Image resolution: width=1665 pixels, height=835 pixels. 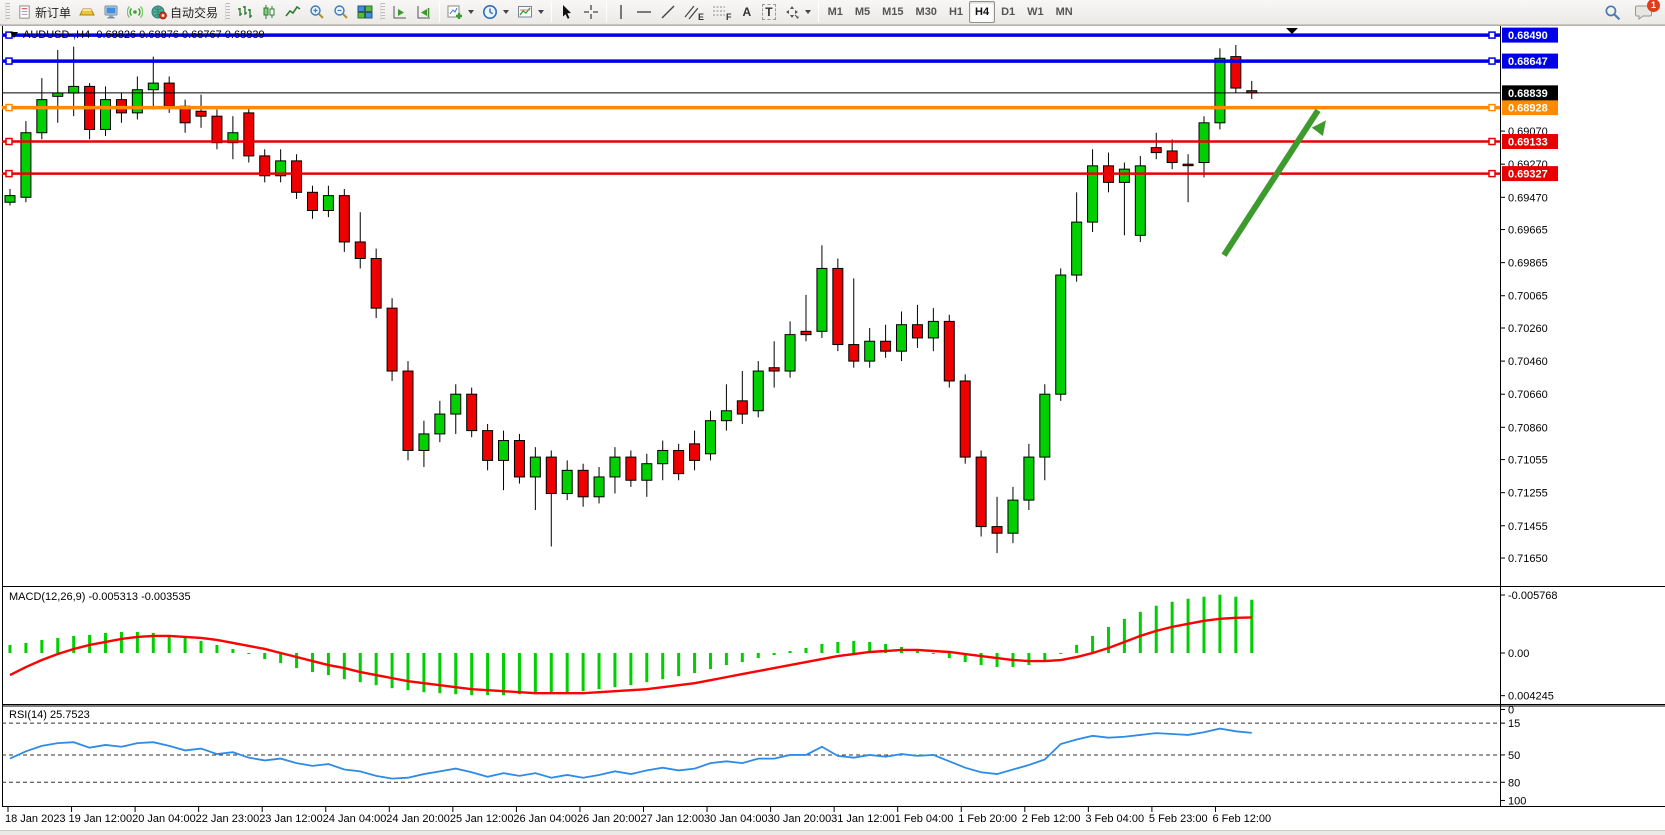 What do you see at coordinates (1528, 175) in the screenshot?
I see `price-tag-label: 0.69327` at bounding box center [1528, 175].